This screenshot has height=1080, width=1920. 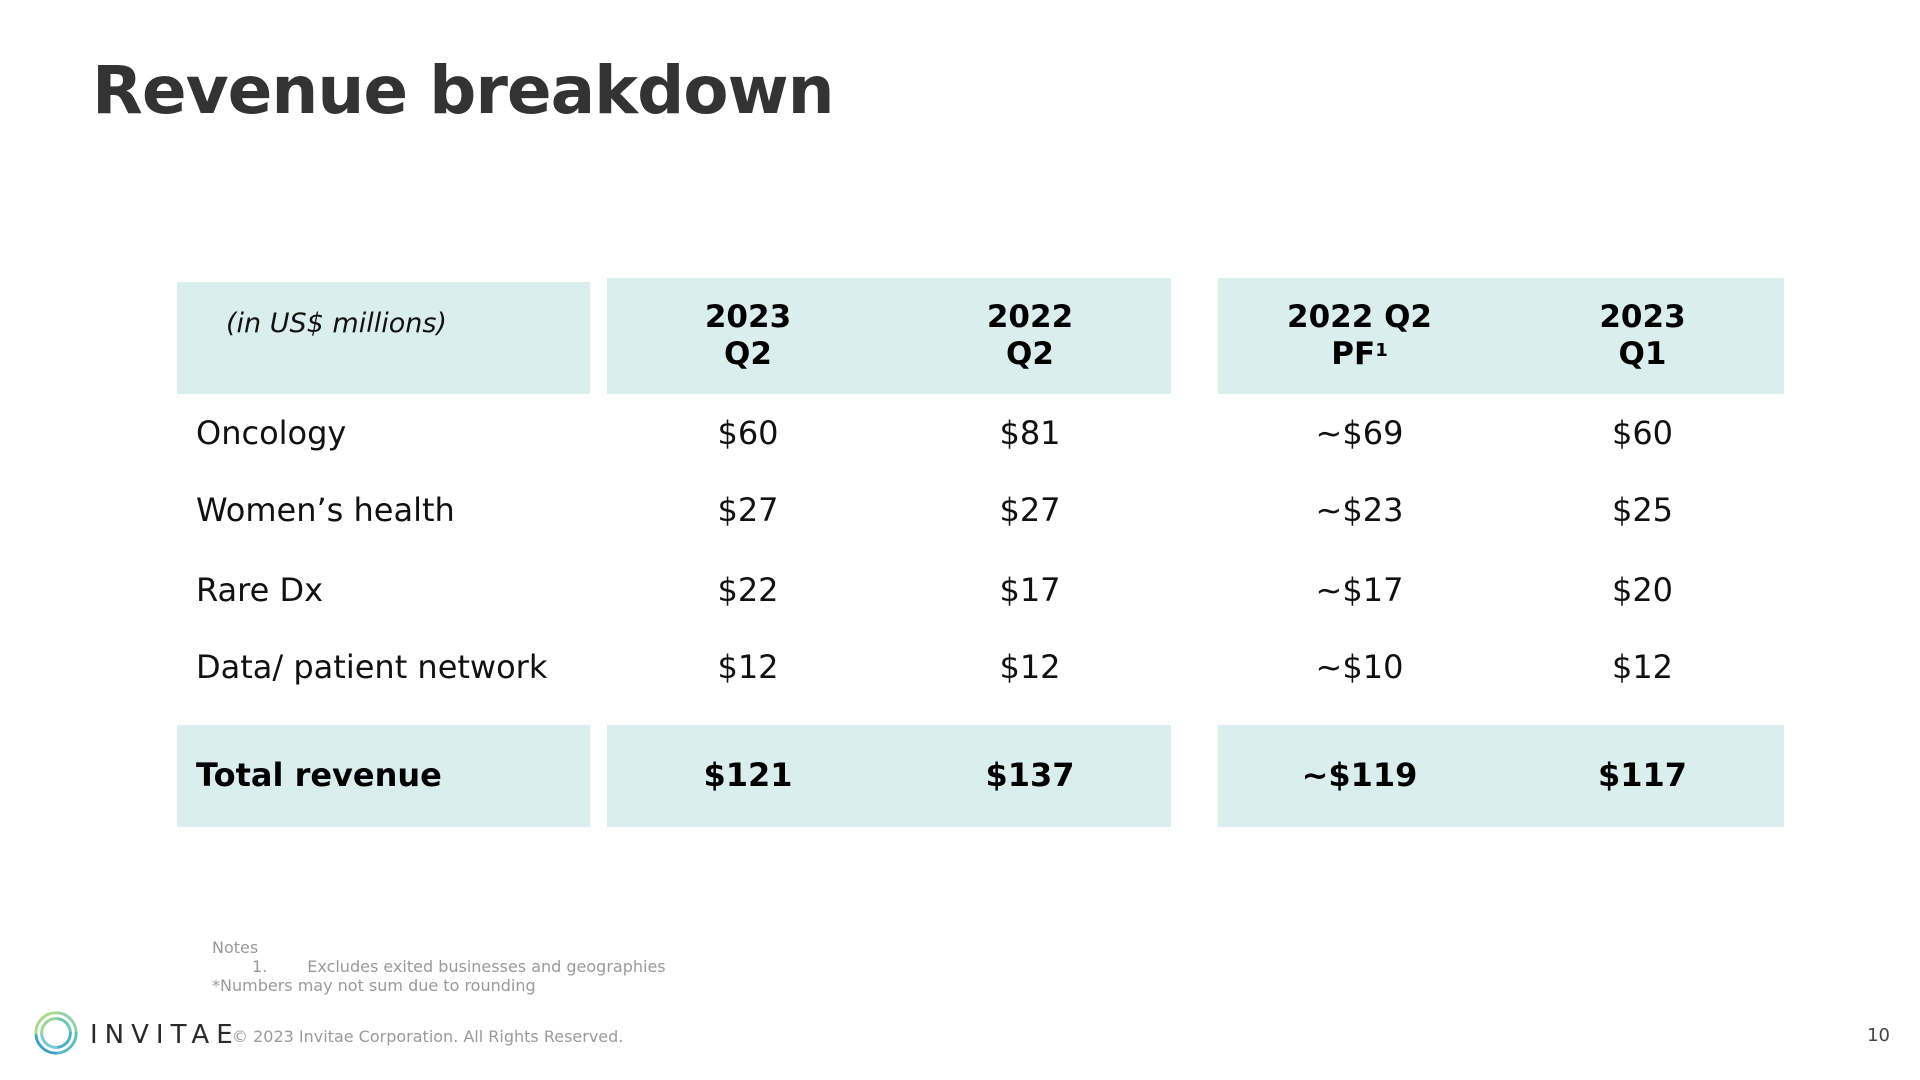 What do you see at coordinates (1359, 433) in the screenshot?
I see `table-cell: ~$69` at bounding box center [1359, 433].